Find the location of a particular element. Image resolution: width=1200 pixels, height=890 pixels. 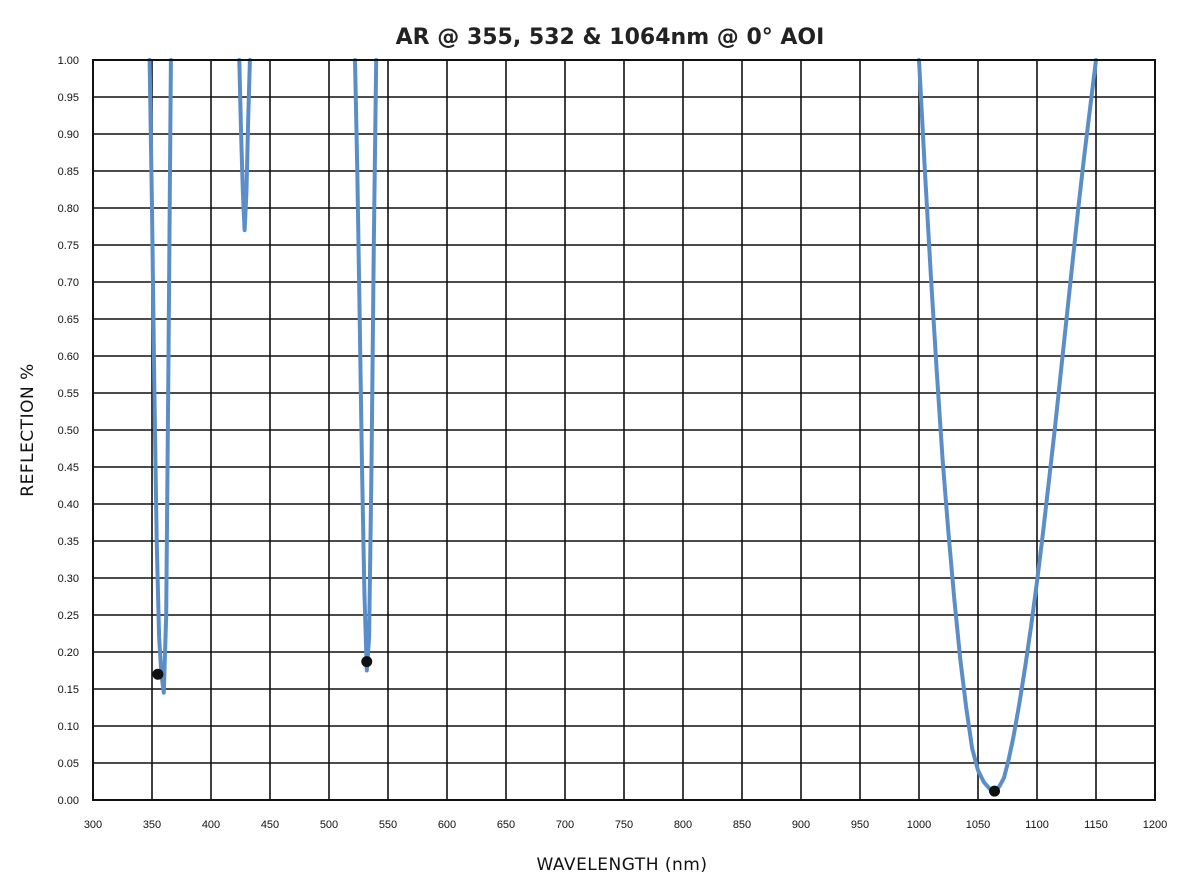

x-tick-label: 1000 is located at coordinates (919, 825).